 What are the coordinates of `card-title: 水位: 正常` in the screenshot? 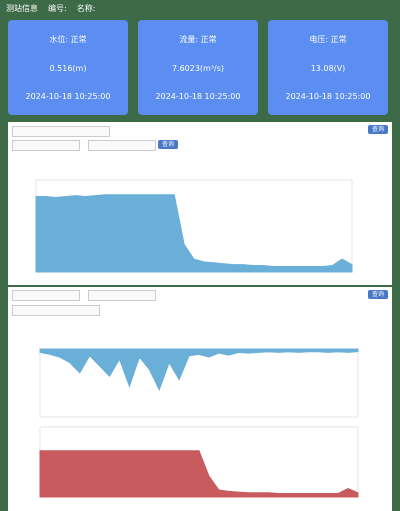 It's located at (68, 39).